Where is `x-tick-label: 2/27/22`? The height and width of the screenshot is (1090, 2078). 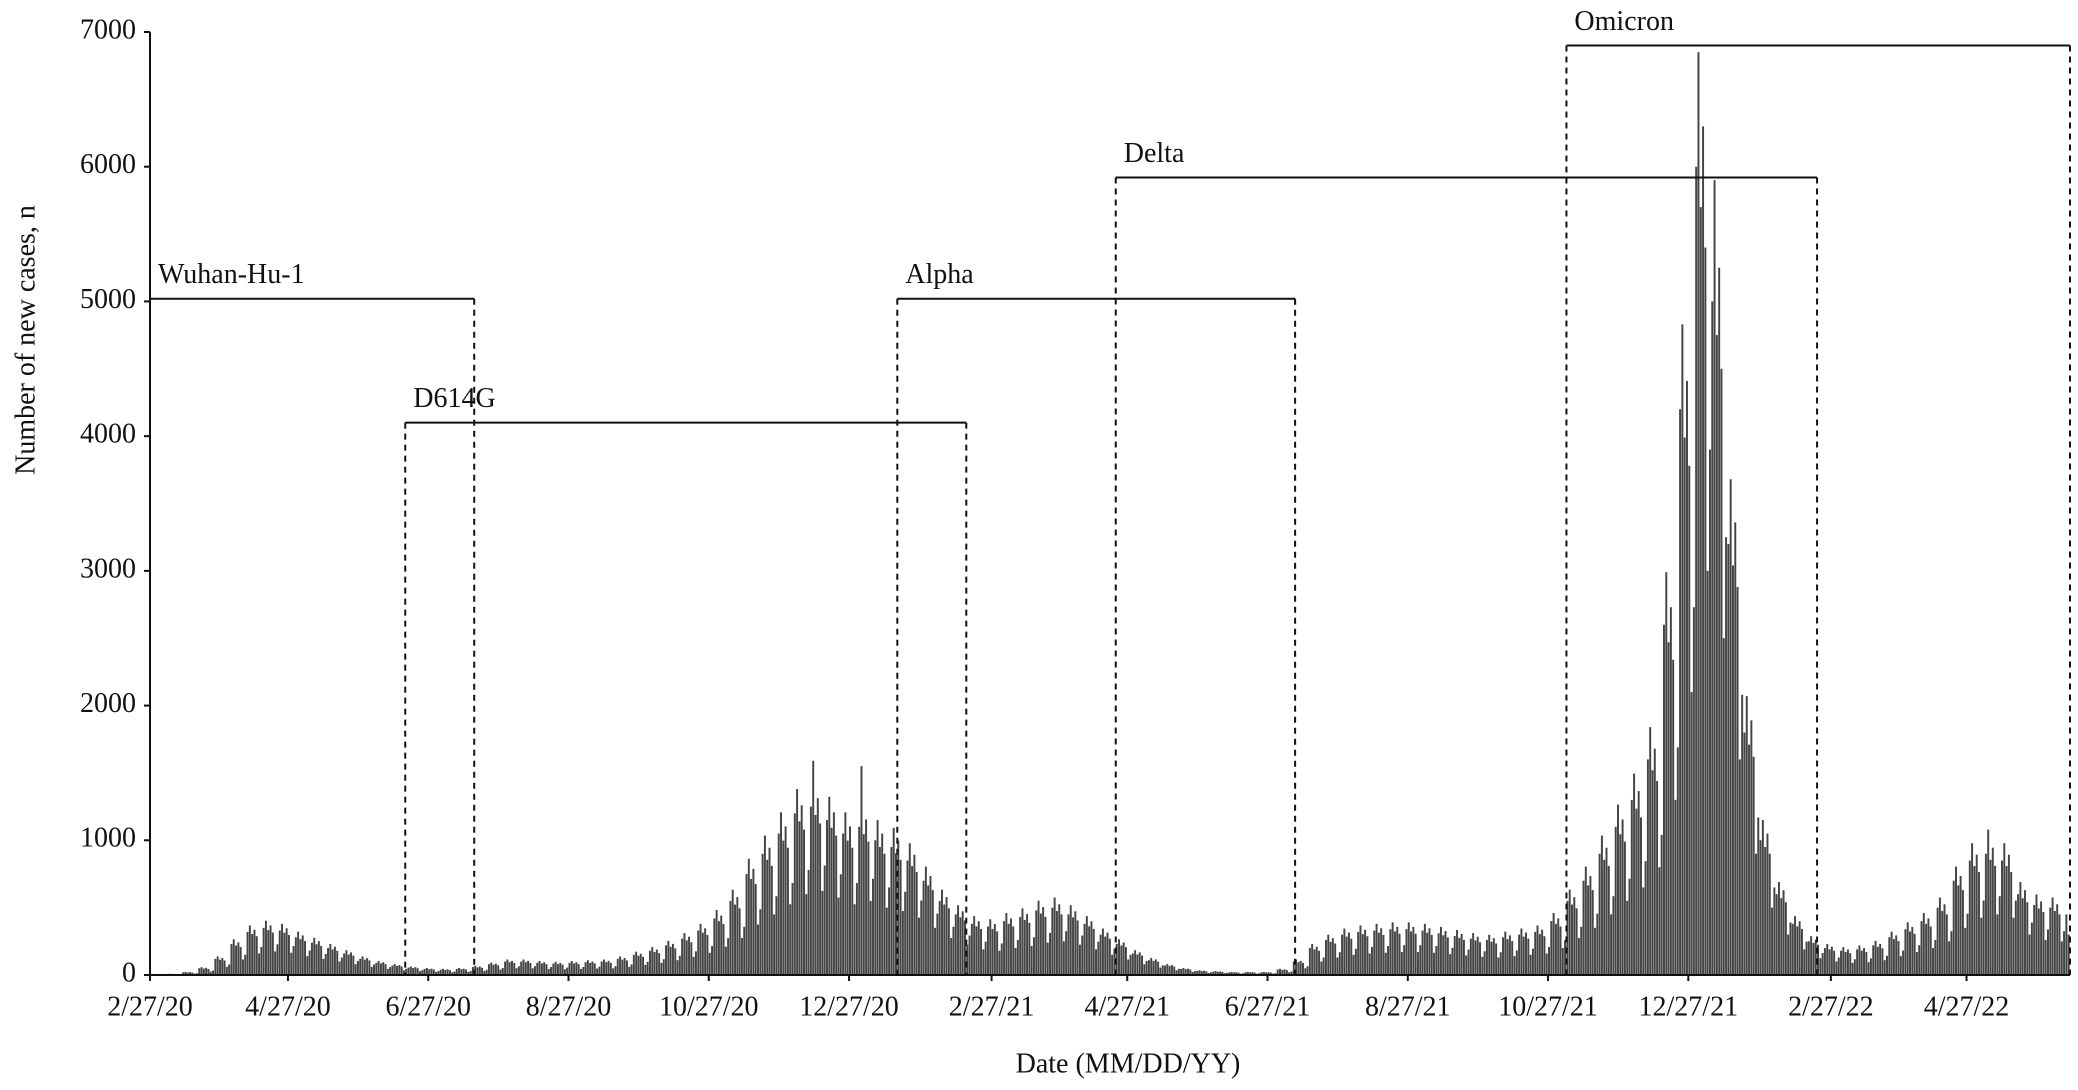 x-tick-label: 2/27/22 is located at coordinates (1831, 1006).